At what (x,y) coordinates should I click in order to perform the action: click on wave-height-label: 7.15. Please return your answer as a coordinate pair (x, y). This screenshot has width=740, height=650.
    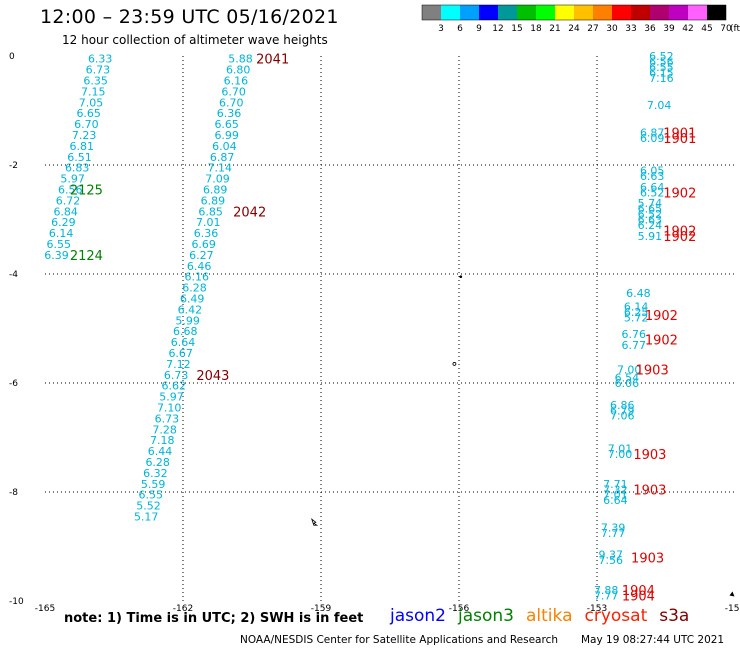
    Looking at the image, I should click on (93, 91).